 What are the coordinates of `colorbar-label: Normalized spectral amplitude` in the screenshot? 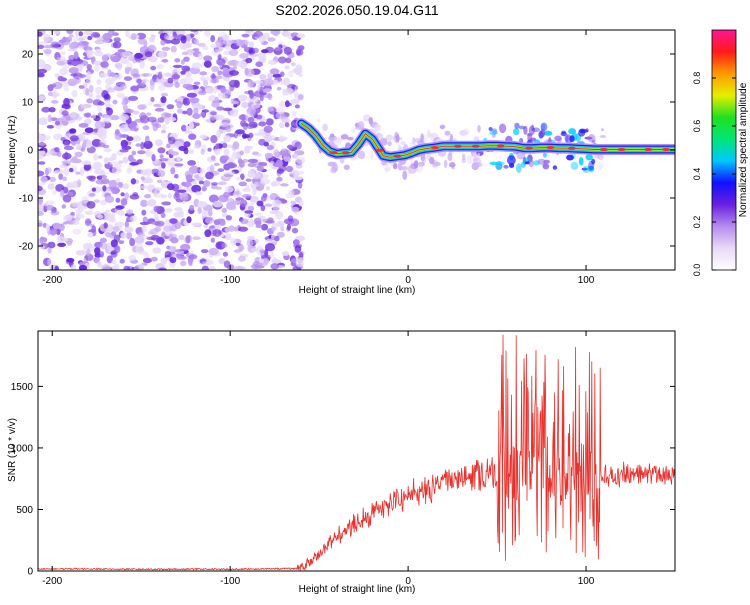 It's located at (743, 149).